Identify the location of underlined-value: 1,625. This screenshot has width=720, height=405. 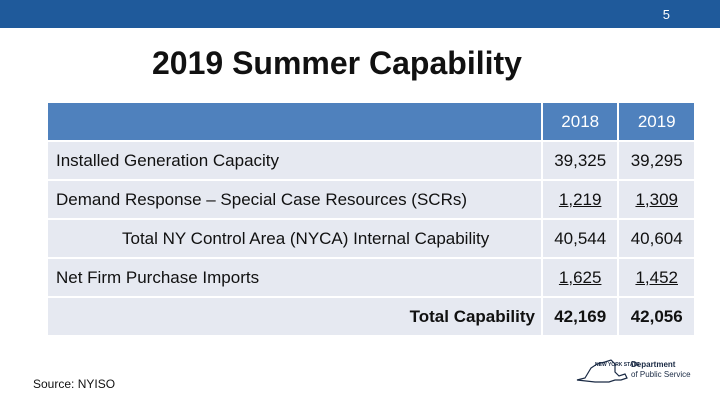
(580, 277).